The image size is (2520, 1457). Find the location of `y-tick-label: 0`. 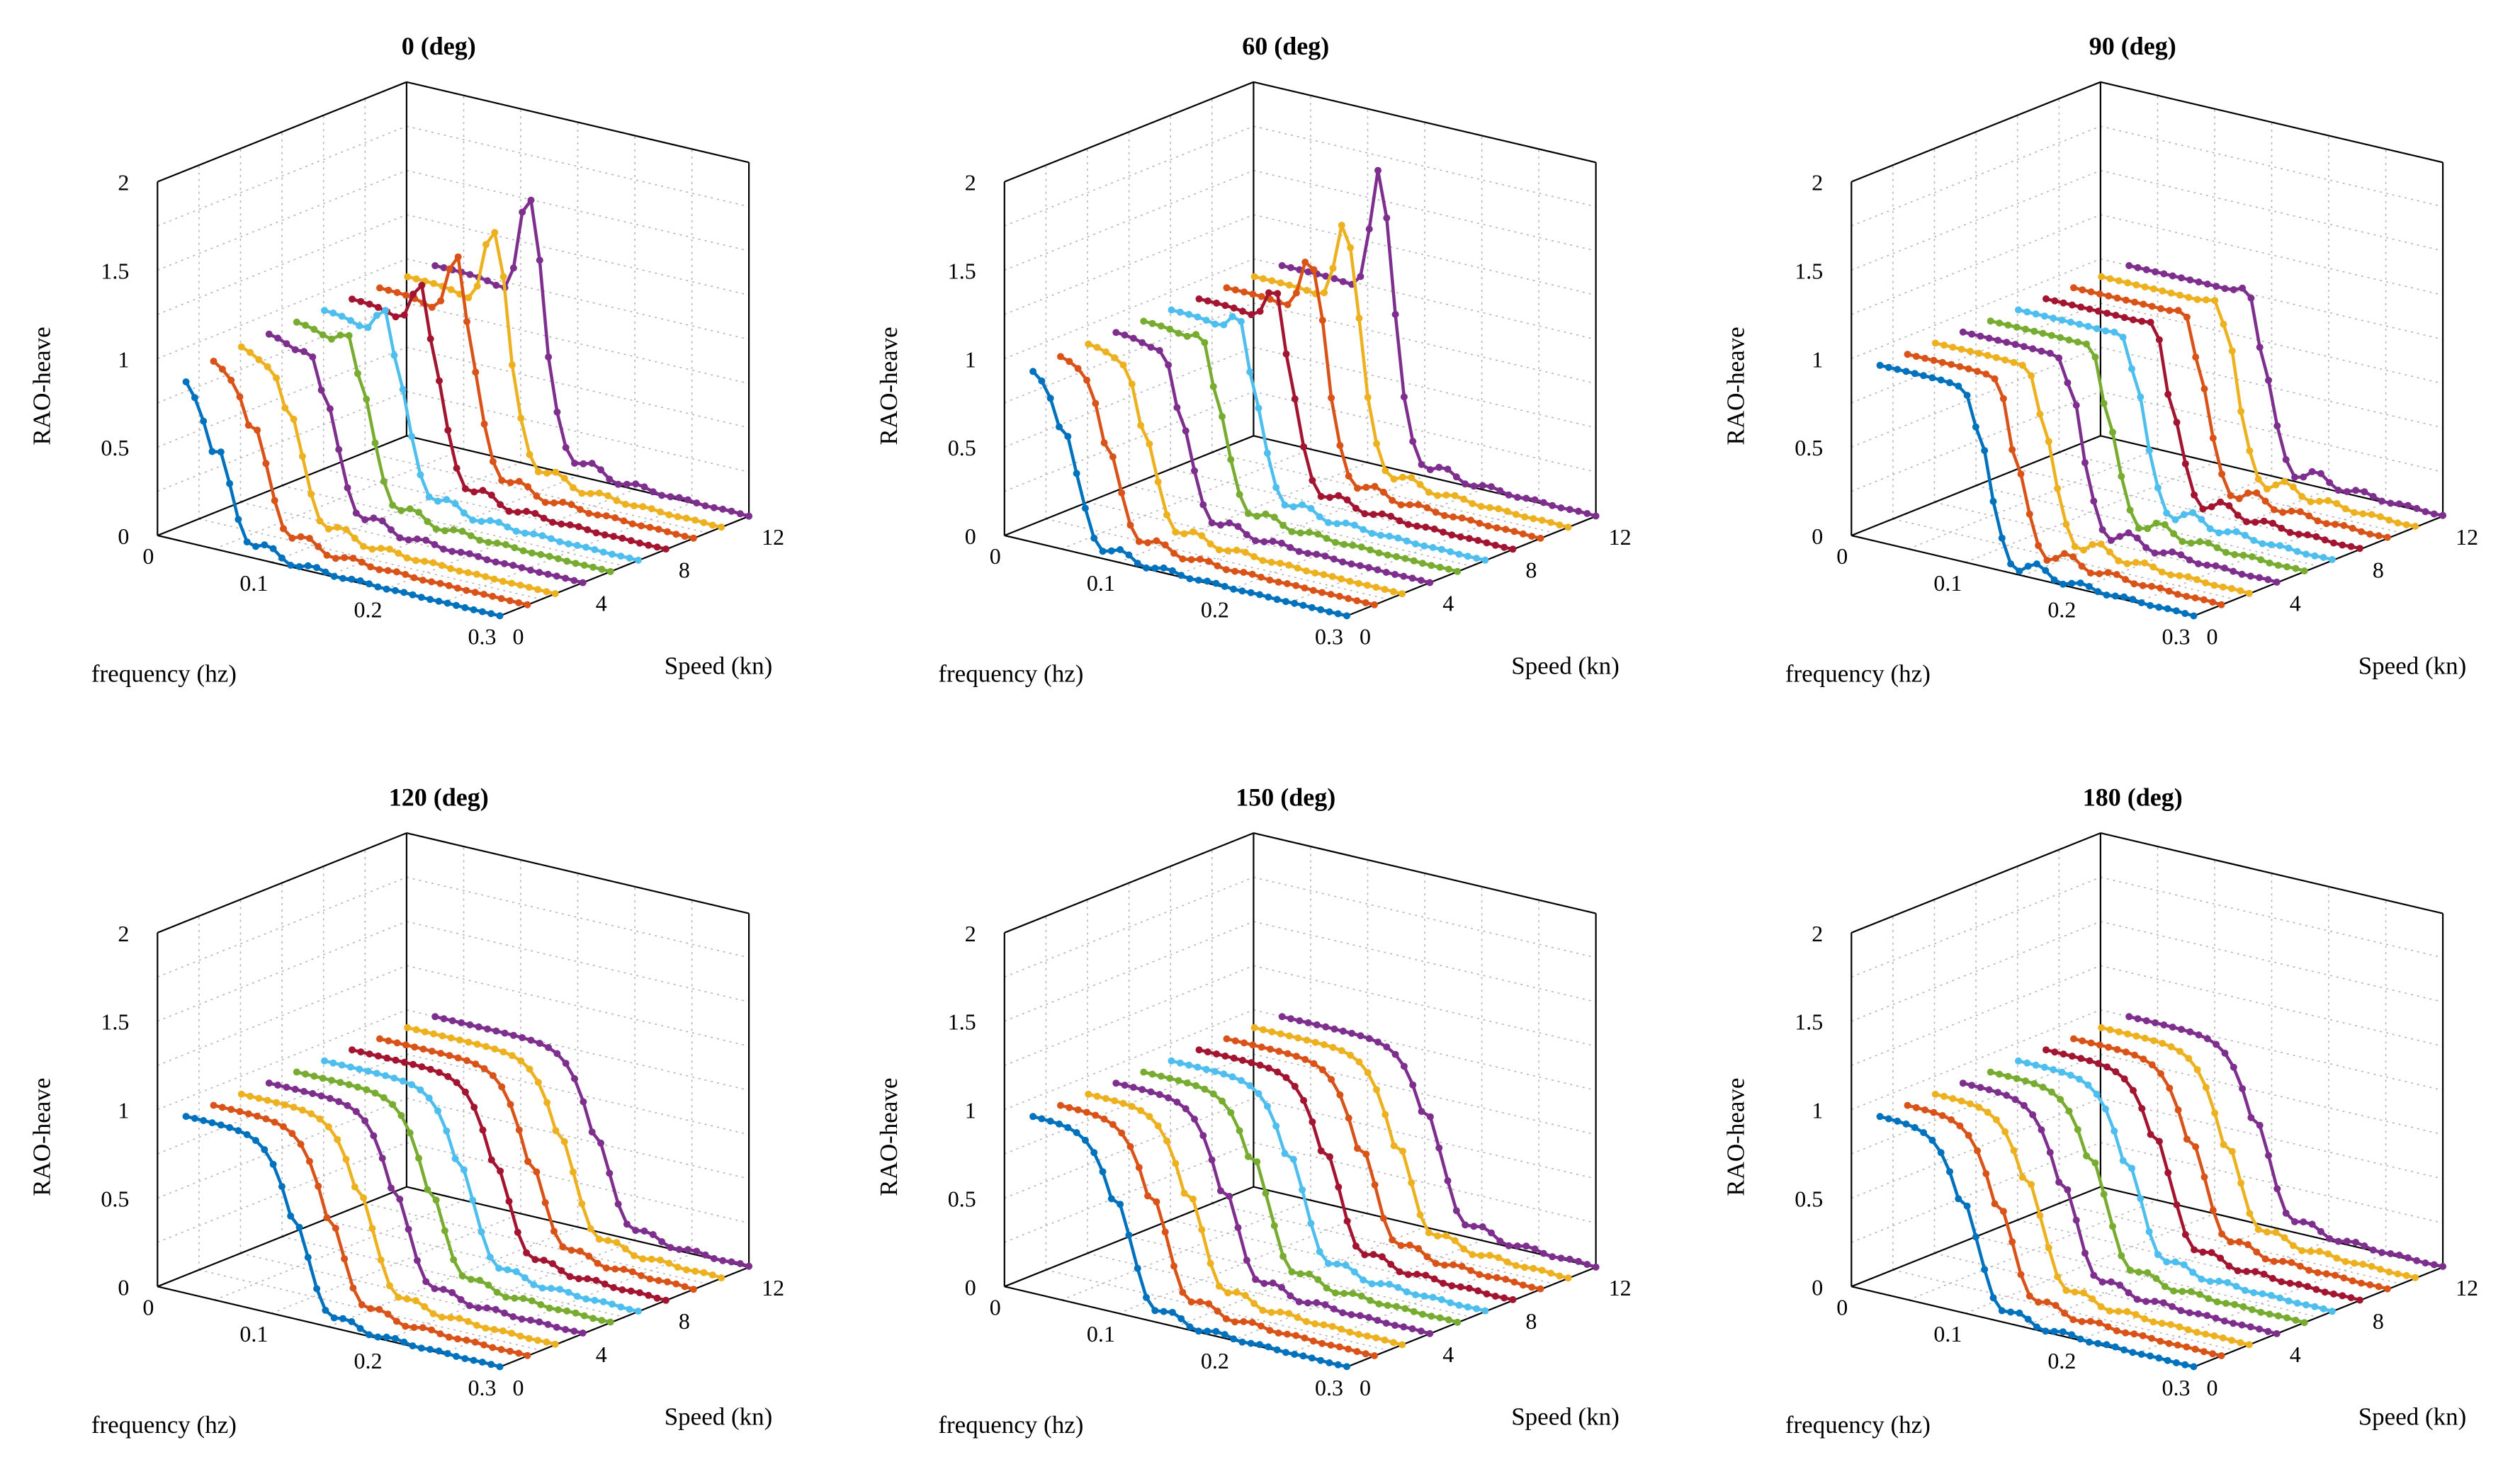

y-tick-label: 0 is located at coordinates (1365, 637).